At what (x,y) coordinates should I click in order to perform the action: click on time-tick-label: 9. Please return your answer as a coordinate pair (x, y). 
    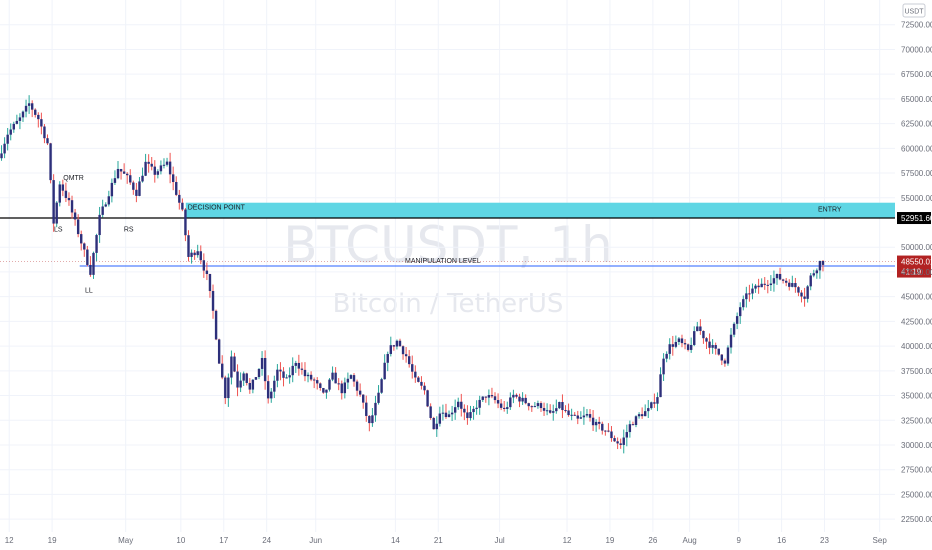
    Looking at the image, I should click on (738, 540).